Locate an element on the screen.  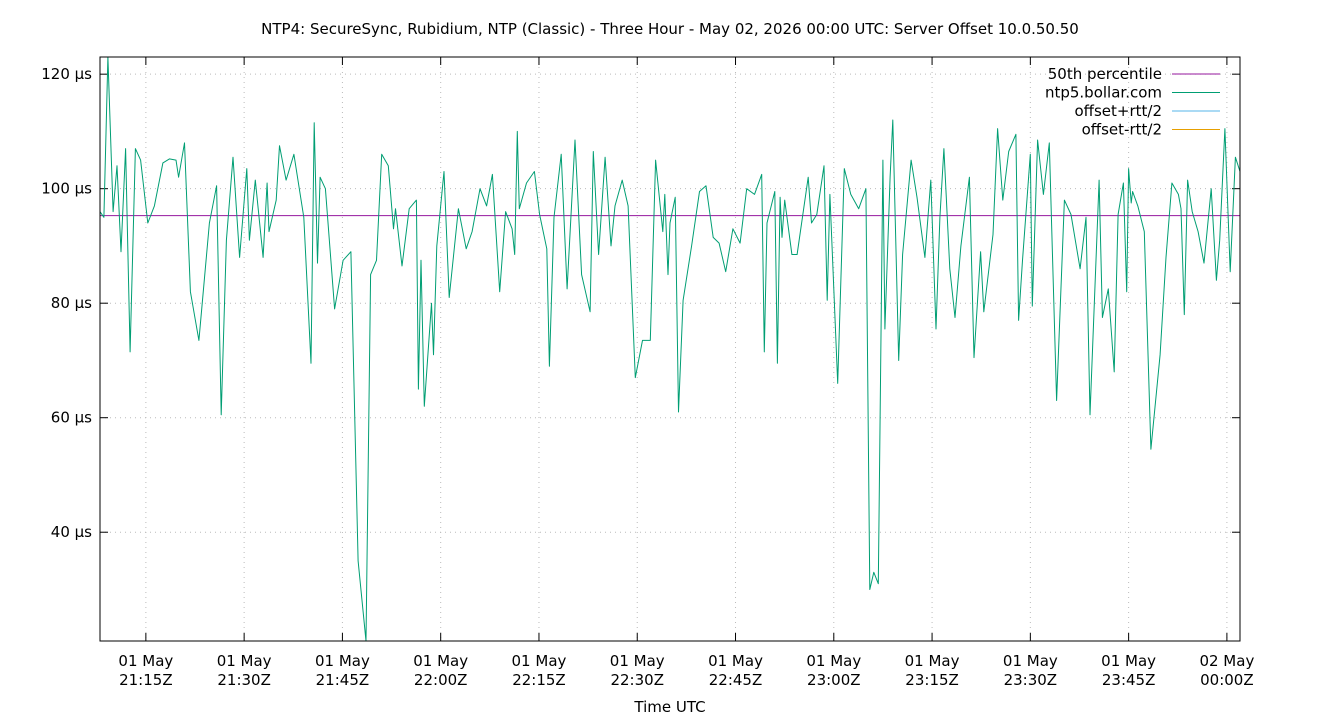
x-tick-label: 02 May 00:00Z is located at coordinates (1226, 670).